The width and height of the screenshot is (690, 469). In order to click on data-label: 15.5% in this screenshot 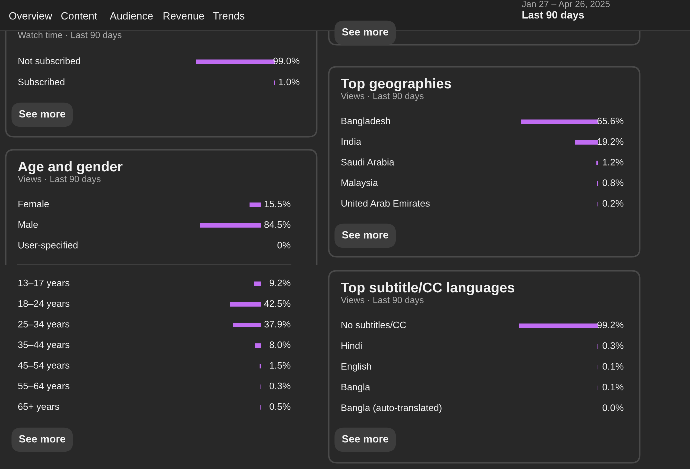, I will do `click(277, 204)`.